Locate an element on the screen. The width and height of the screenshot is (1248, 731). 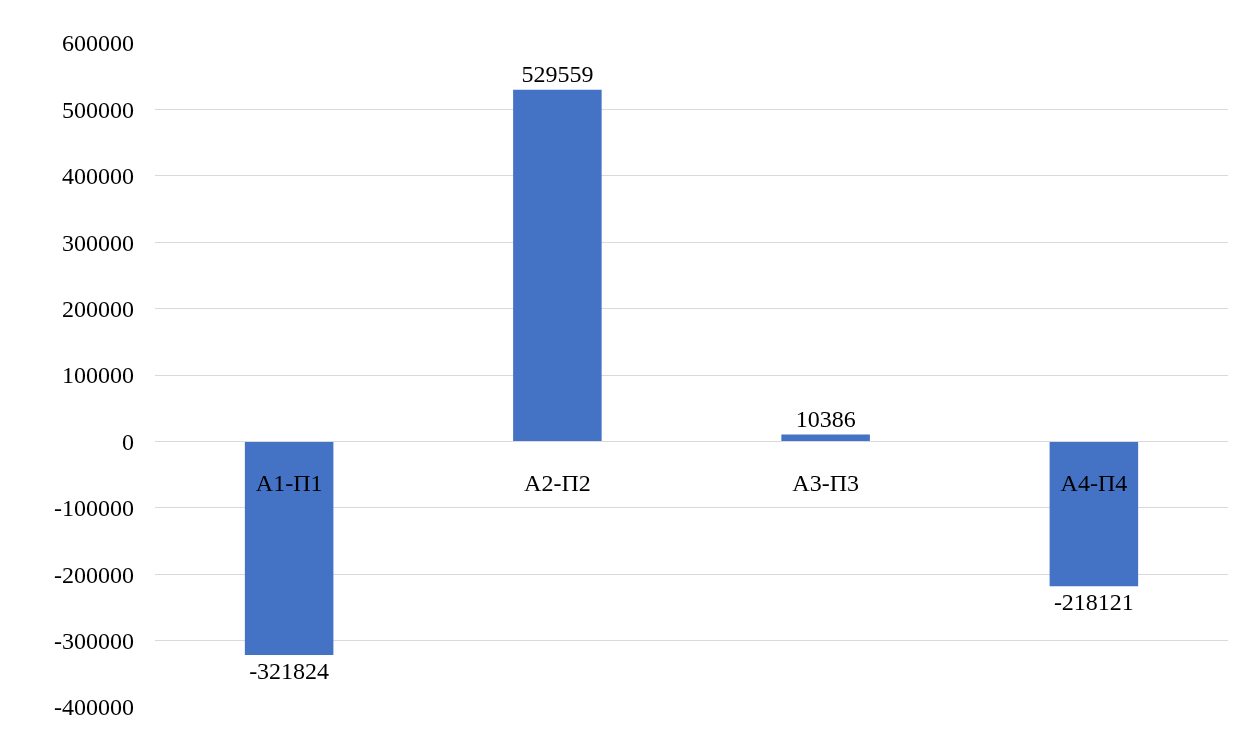
data-label: -218121 is located at coordinates (1093, 602).